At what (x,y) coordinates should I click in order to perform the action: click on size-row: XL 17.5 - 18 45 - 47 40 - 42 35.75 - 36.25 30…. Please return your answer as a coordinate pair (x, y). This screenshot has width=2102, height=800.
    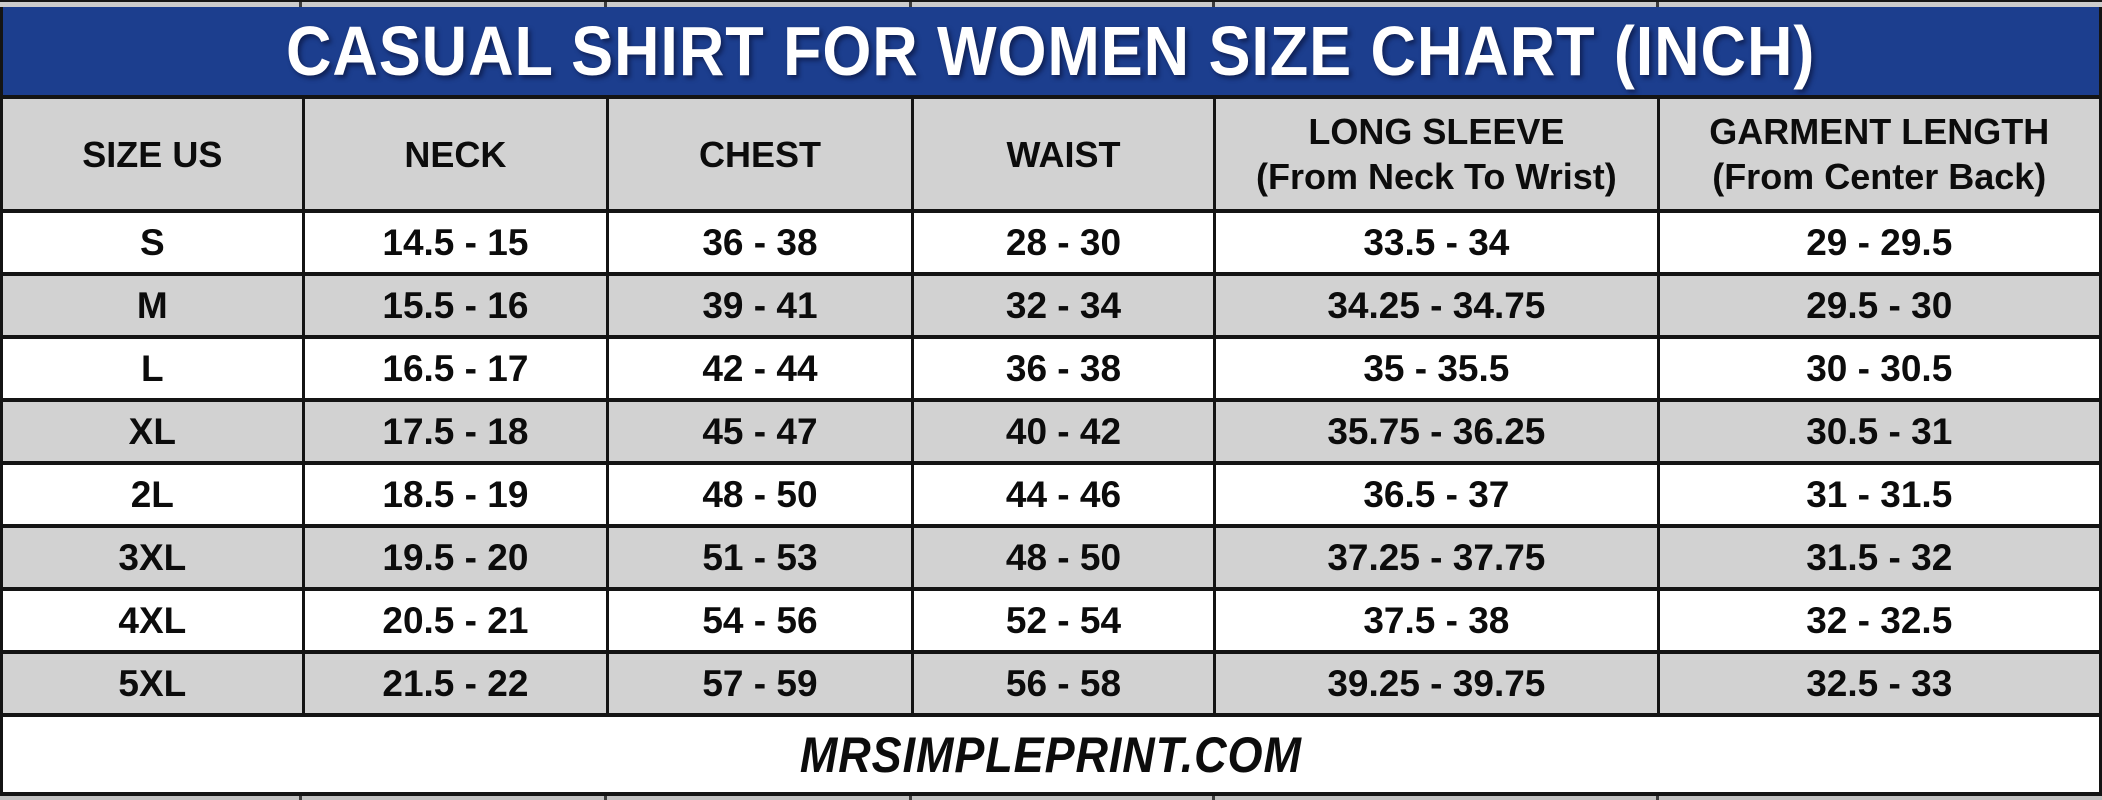
    Looking at the image, I should click on (1051, 431).